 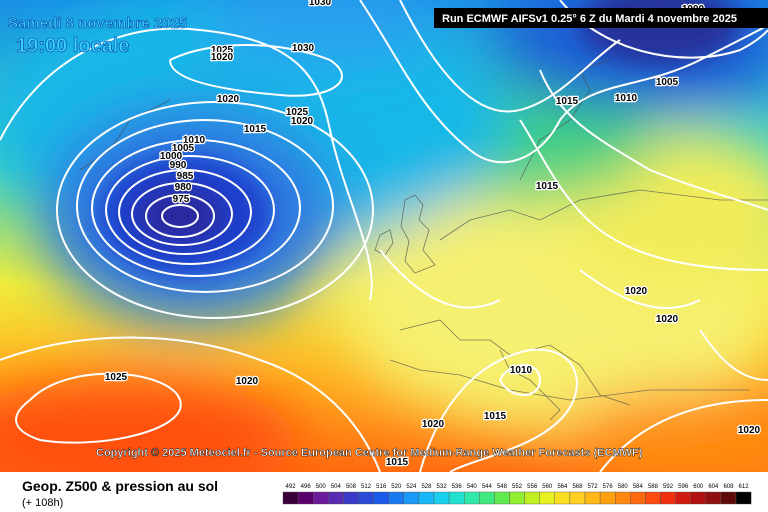 I want to click on scale-label: 528, so click(x=426, y=487).